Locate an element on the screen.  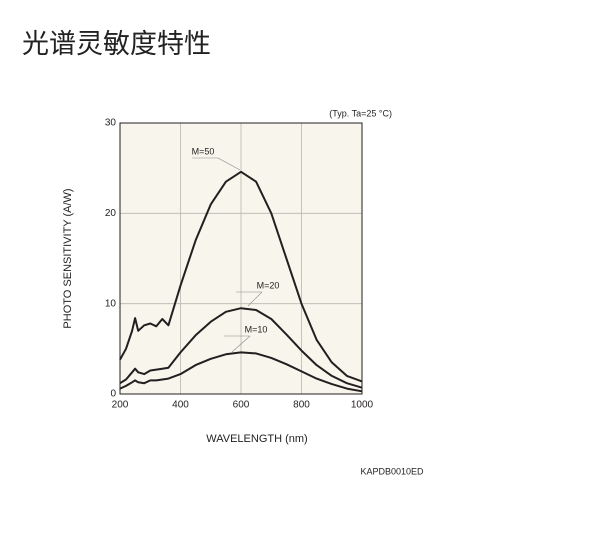
y-tick-label: 20 is located at coordinates (111, 213).